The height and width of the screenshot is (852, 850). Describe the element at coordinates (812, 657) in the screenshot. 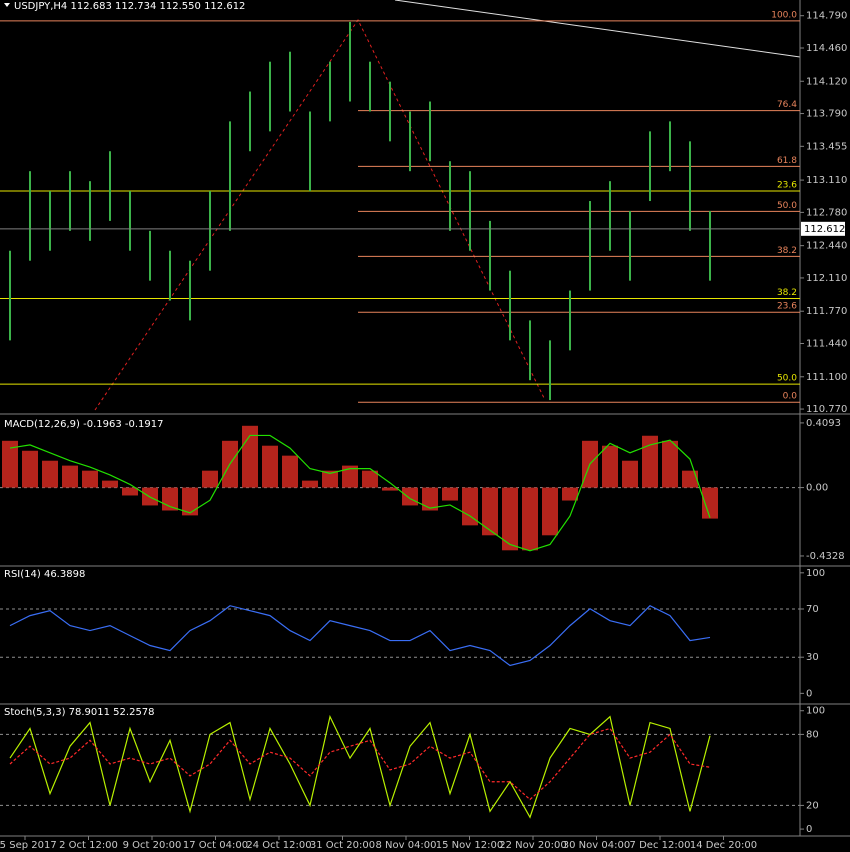

I see `y-tick-label: 30` at that location.